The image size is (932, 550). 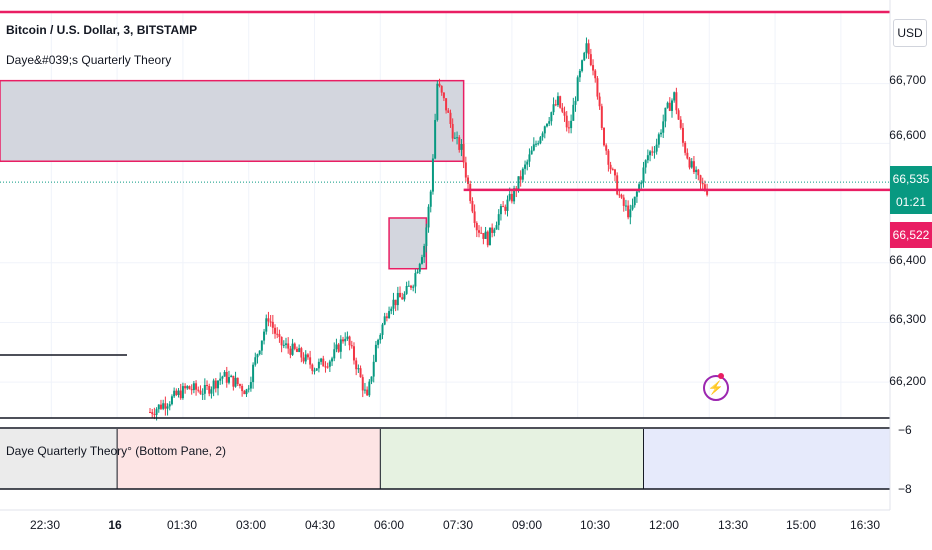 I want to click on bottom-pane-label: Daye Quarterly Theory° (Bottom Pane, 2), so click(x=116, y=451).